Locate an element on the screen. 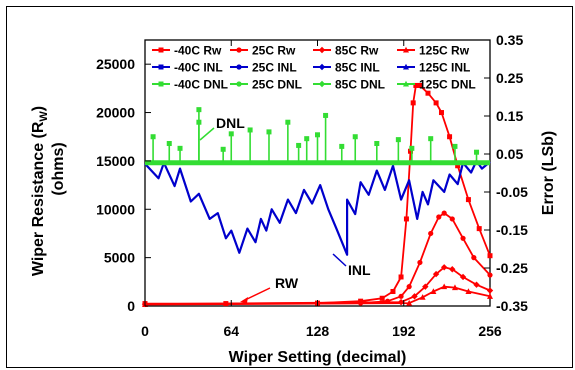 The height and width of the screenshot is (370, 575). y-right-tick-label: 0.05 is located at coordinates (509, 154).